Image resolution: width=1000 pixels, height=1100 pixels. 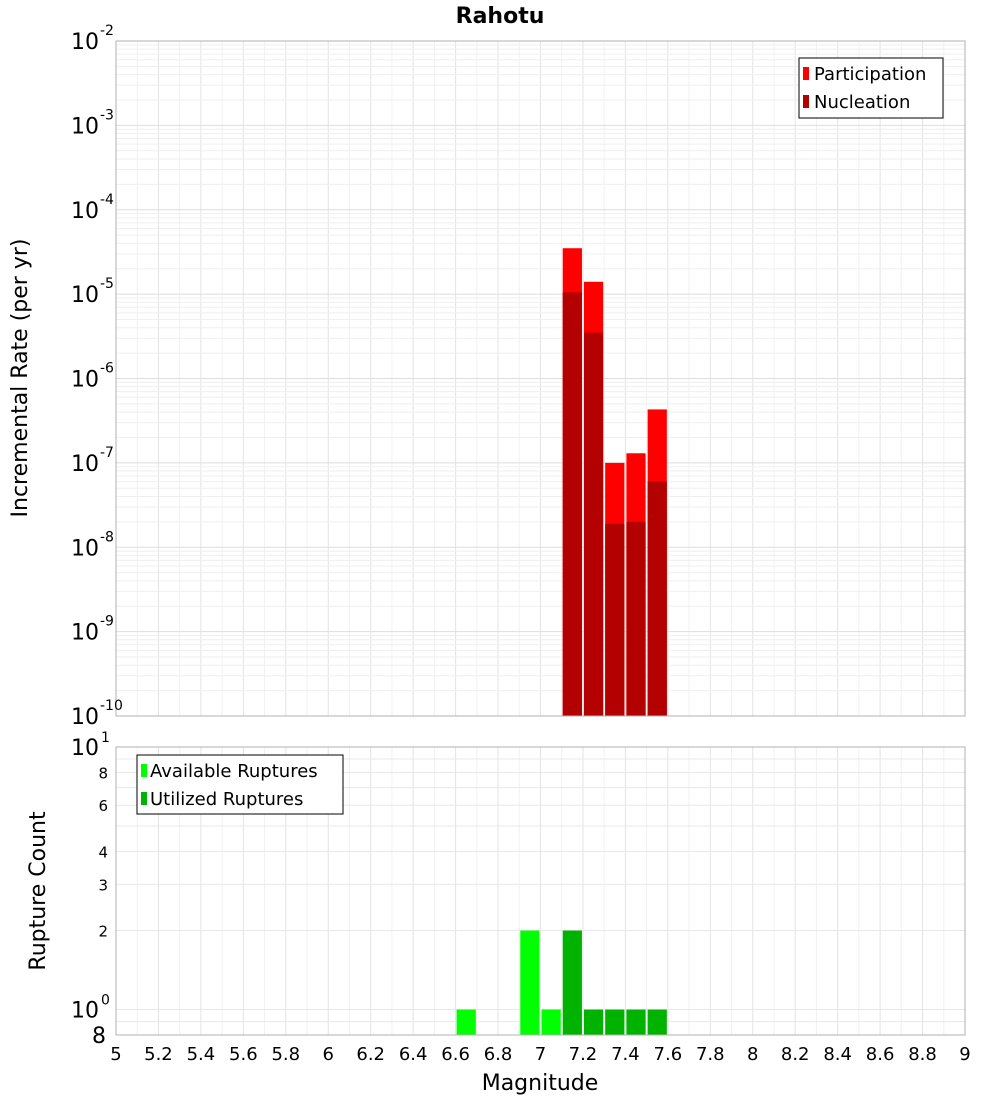 I want to click on chart-title: Rahotu, so click(x=500, y=16).